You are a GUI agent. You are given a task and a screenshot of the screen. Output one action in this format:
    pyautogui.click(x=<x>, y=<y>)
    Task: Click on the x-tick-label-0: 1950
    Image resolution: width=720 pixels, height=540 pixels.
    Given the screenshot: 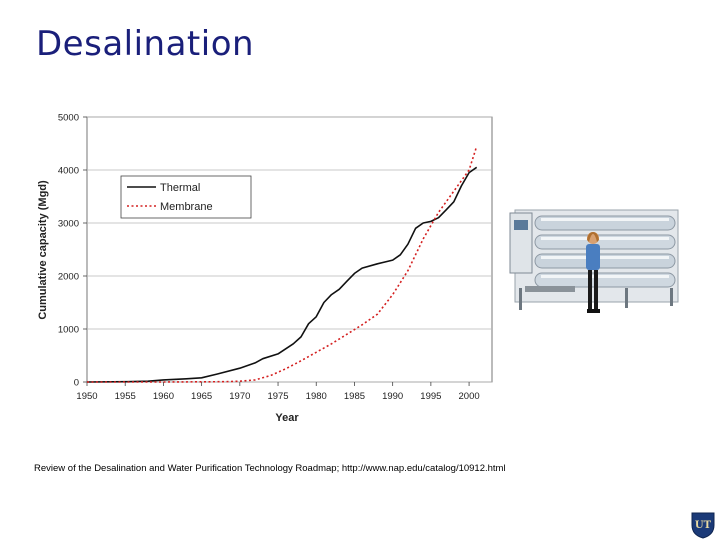 What is the action you would take?
    pyautogui.click(x=86, y=396)
    